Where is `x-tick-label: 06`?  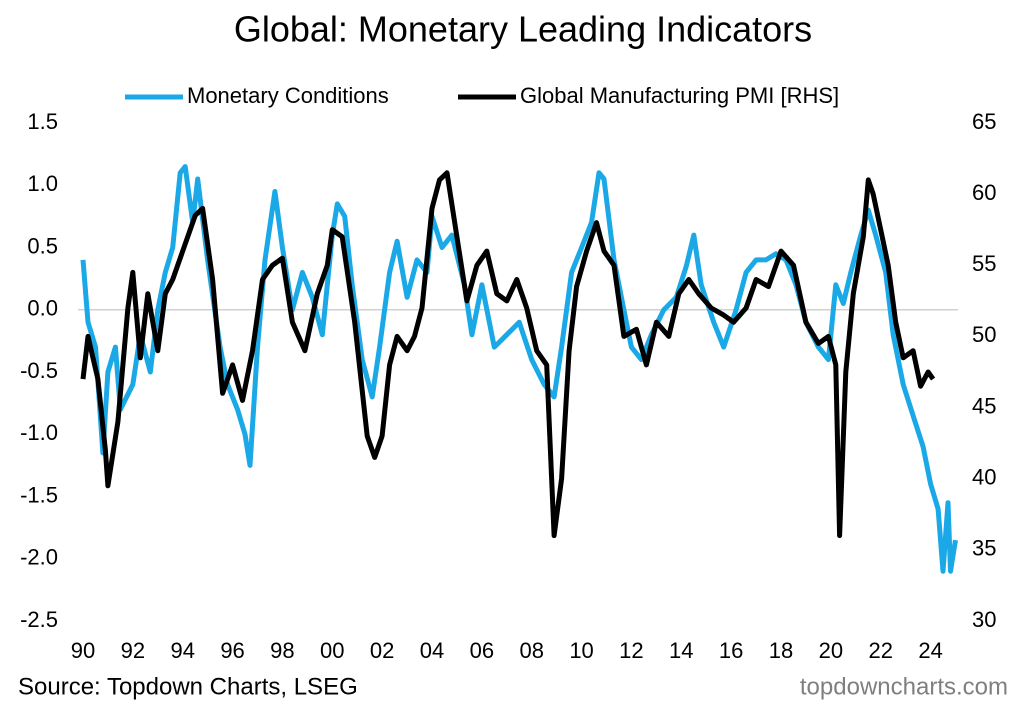 x-tick-label: 06 is located at coordinates (482, 650).